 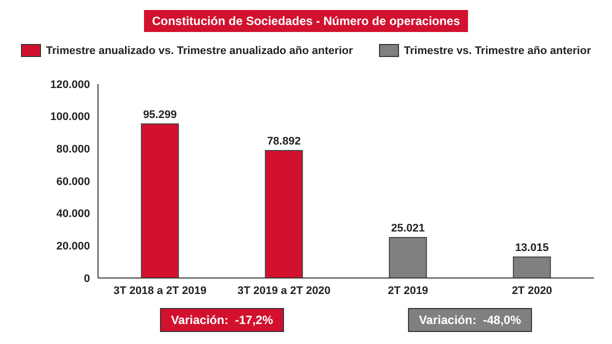 I want to click on y-tick-label: 40.000, so click(x=73, y=214).